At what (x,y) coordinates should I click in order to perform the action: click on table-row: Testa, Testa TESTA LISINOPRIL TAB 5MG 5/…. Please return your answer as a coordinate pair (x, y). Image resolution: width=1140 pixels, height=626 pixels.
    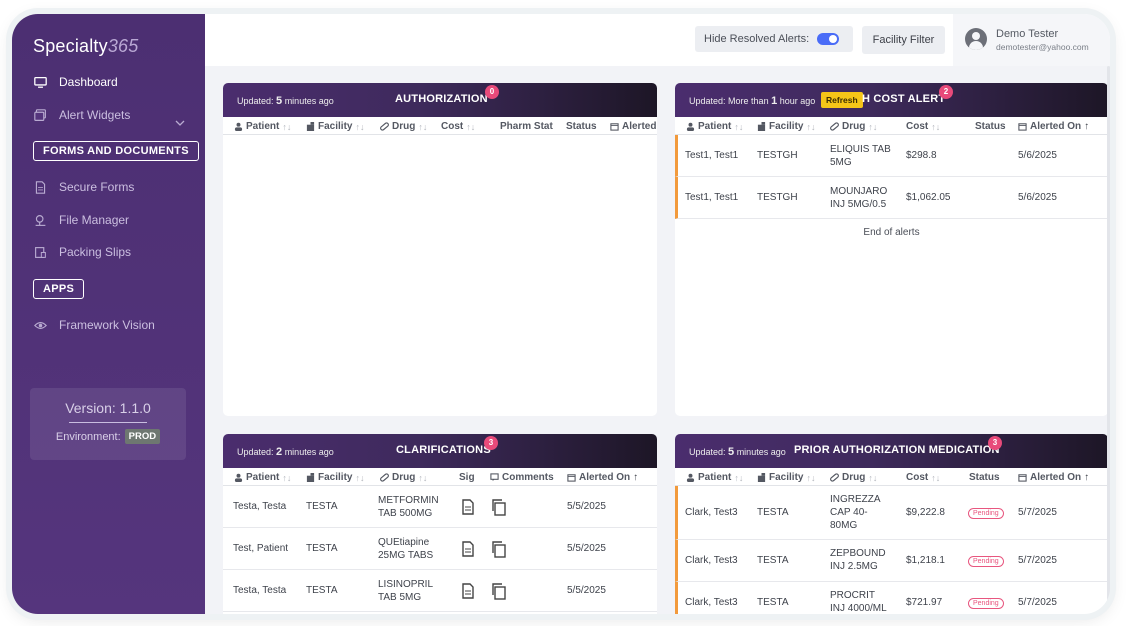
    Looking at the image, I should click on (440, 591).